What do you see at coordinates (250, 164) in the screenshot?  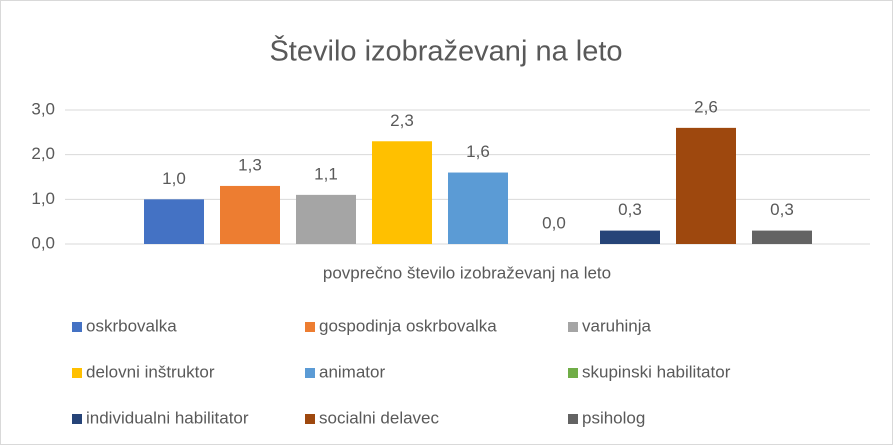 I see `data-label: 1,3` at bounding box center [250, 164].